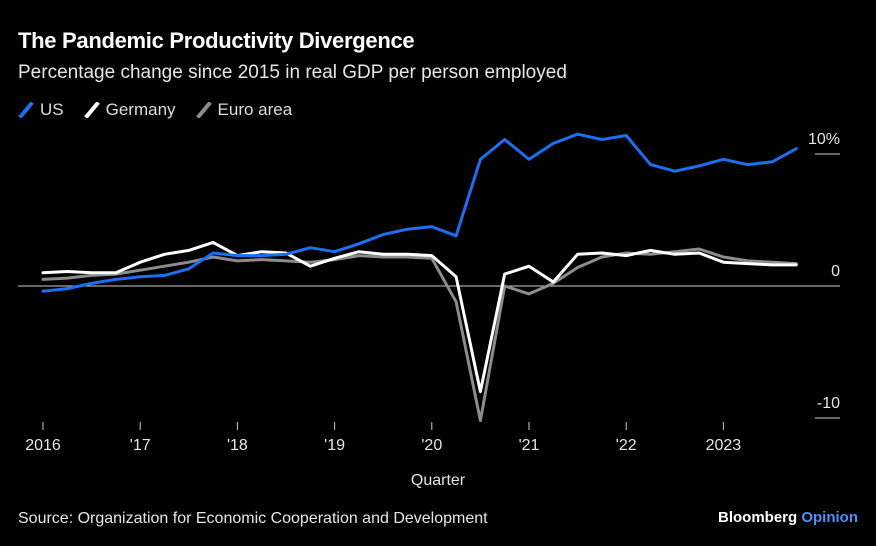 The height and width of the screenshot is (546, 876). What do you see at coordinates (140, 445) in the screenshot?
I see `x-tick-label: '17` at bounding box center [140, 445].